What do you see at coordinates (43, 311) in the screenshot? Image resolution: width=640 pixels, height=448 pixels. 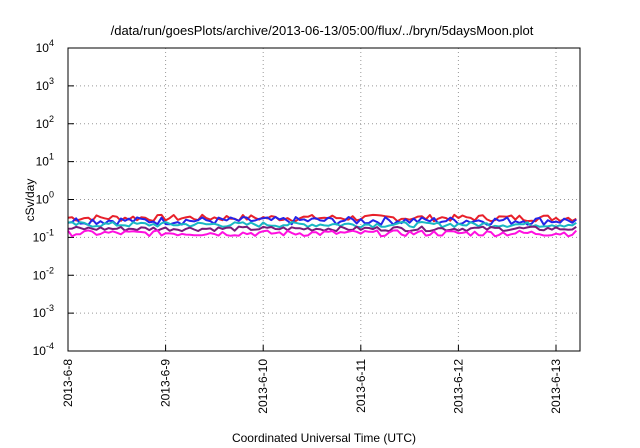 I see `y-tick-label: 10⁻³` at bounding box center [43, 311].